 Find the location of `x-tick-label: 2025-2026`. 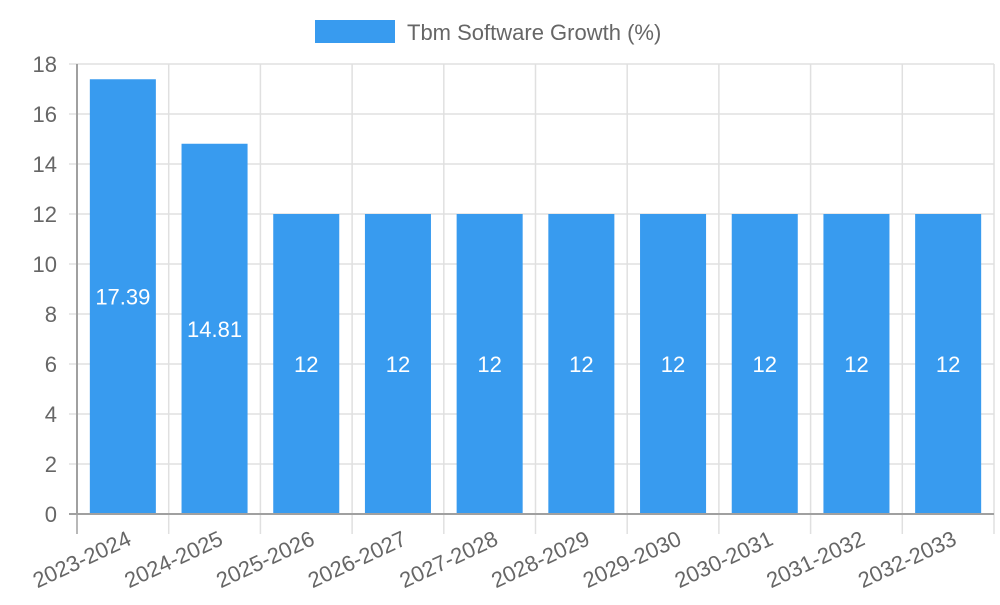

x-tick-label: 2025-2026 is located at coordinates (265, 559).